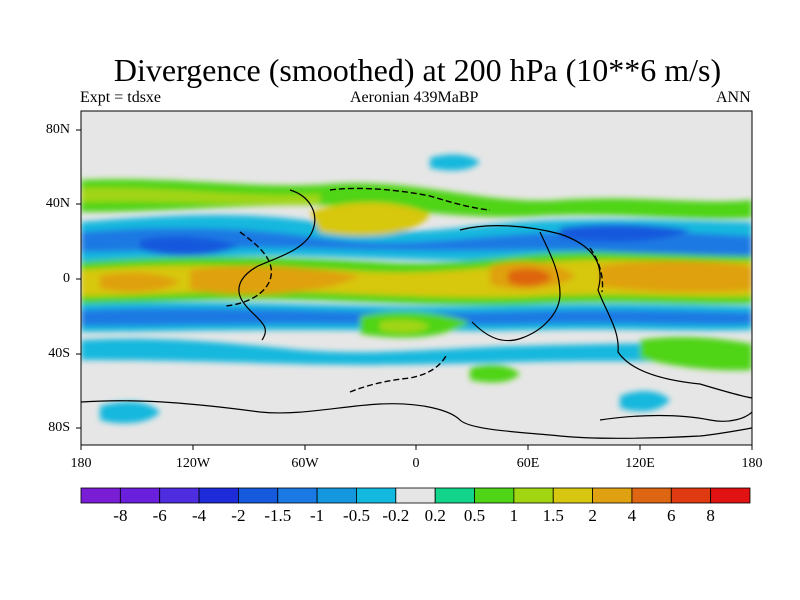  I want to click on eq-orange-core-east, so click(676, 276).